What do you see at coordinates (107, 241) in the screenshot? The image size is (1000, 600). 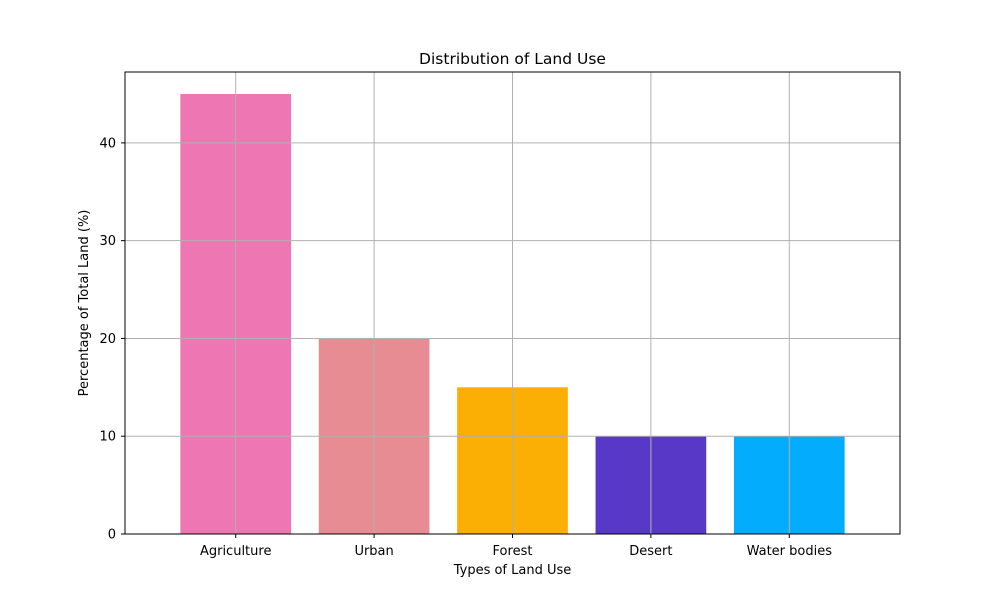 I see `y-tick-label: 30` at bounding box center [107, 241].